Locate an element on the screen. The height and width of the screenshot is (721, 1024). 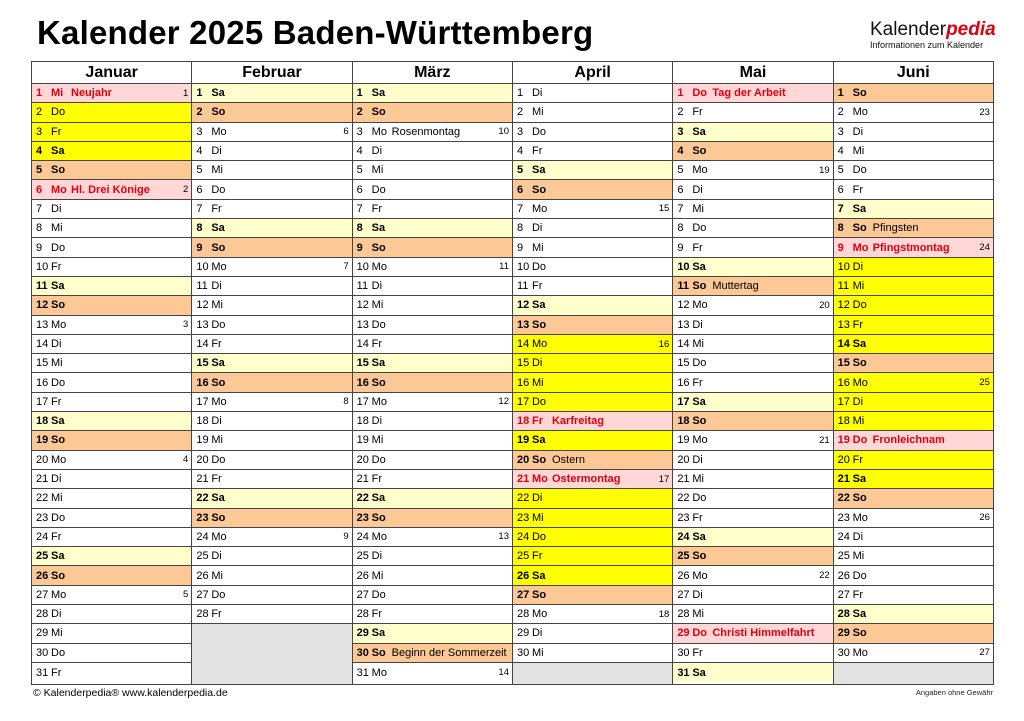
day-cell: 27 Mo 5 is located at coordinates (112, 596).